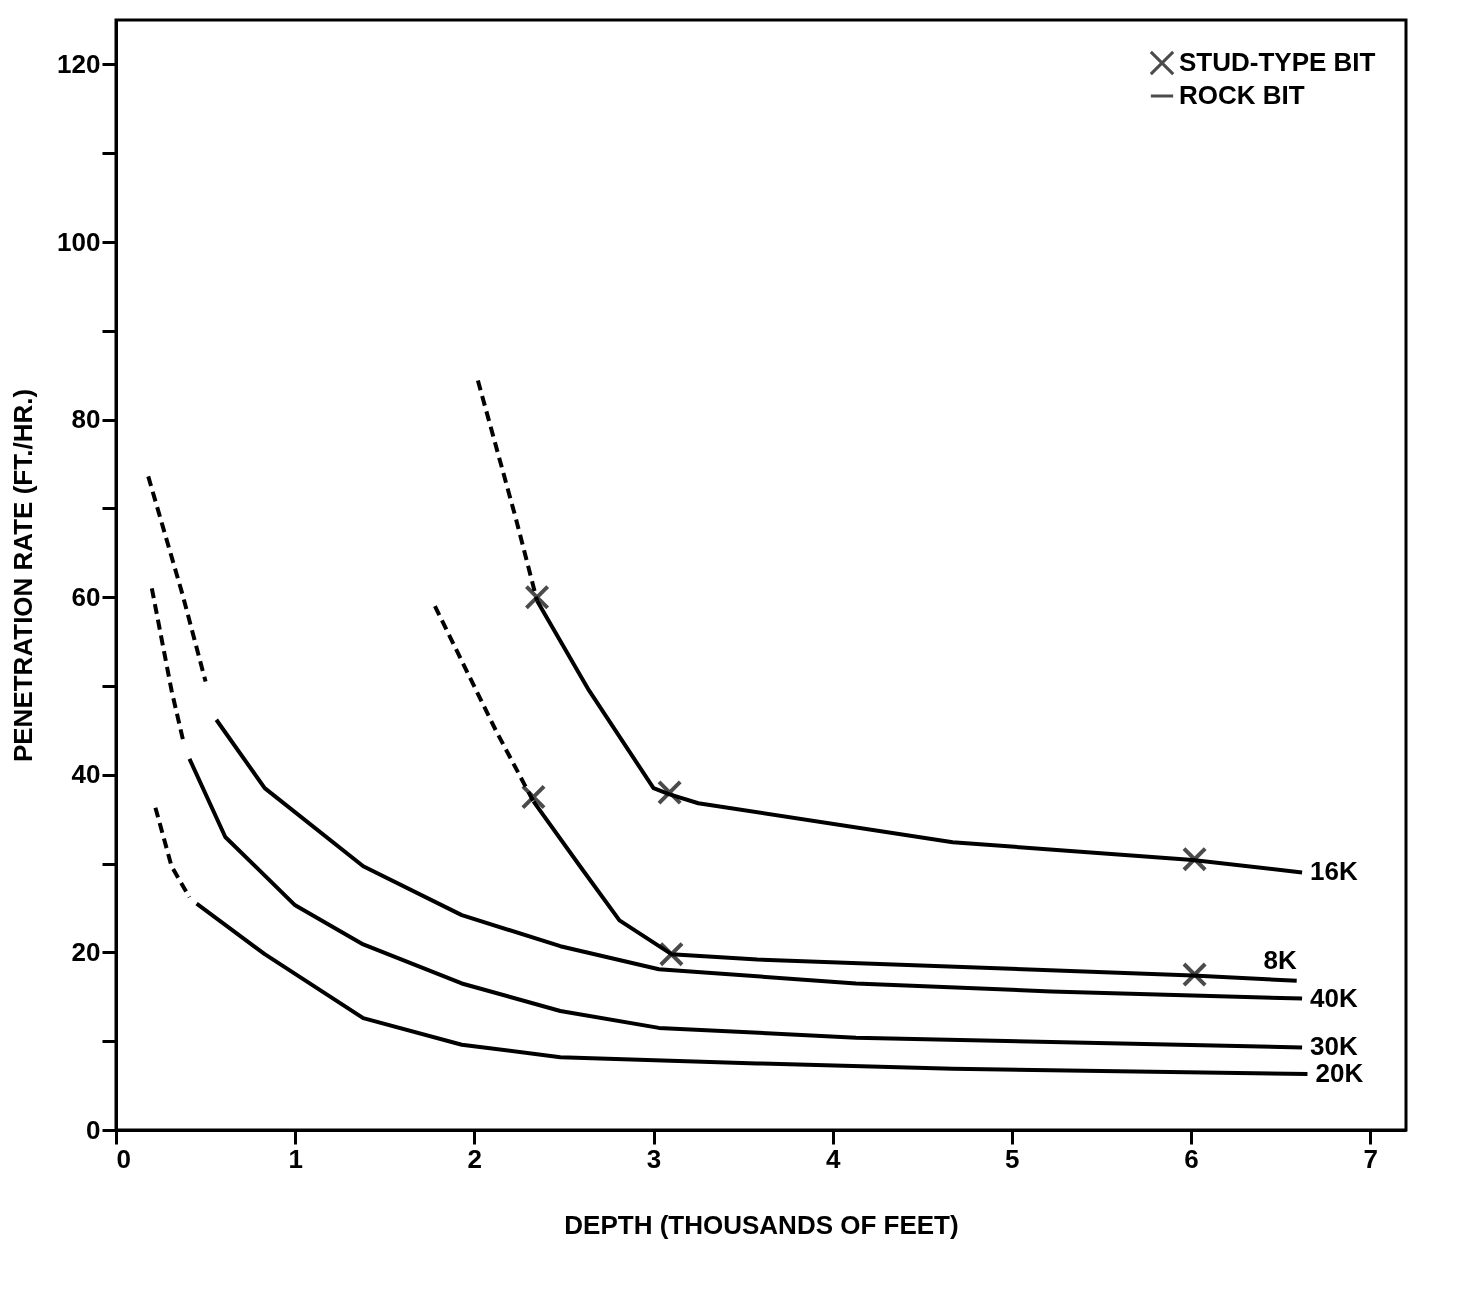  Describe the element at coordinates (23, 575) in the screenshot. I see `y-axis-title: PENETRATION RATE (FT./HR.)` at that location.